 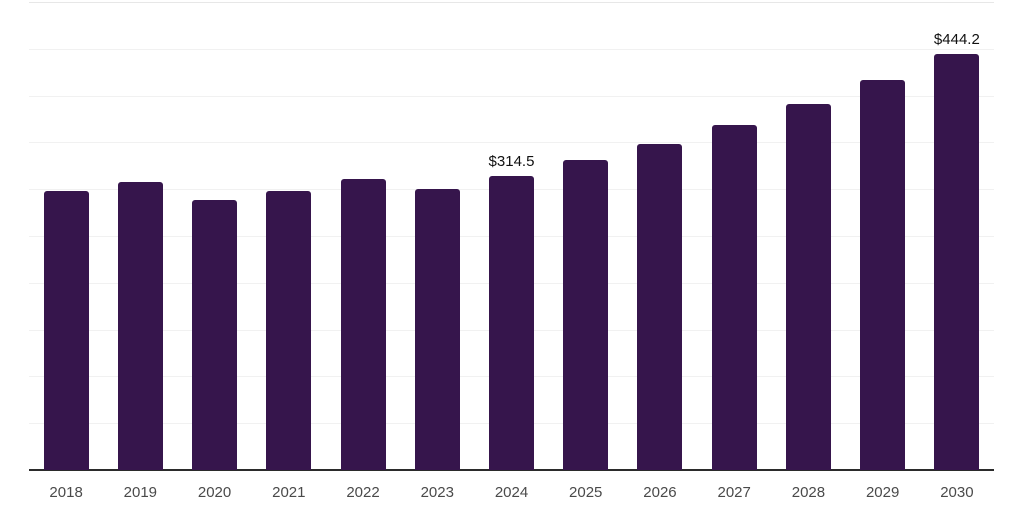 I want to click on x-axis-line, so click(x=511, y=470).